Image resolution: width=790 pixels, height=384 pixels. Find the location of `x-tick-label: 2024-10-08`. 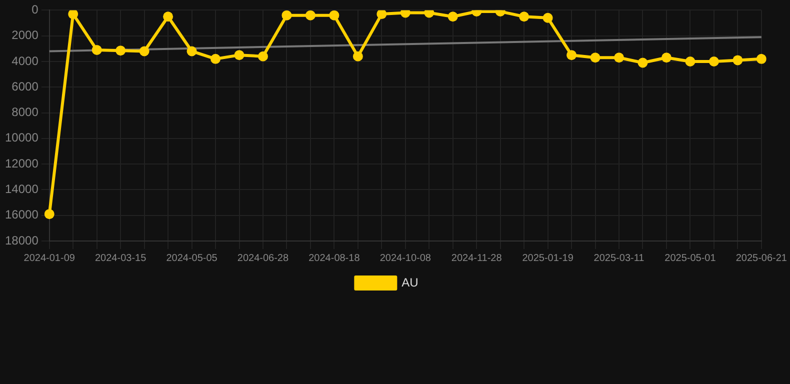

x-tick-label: 2024-10-08 is located at coordinates (406, 258).